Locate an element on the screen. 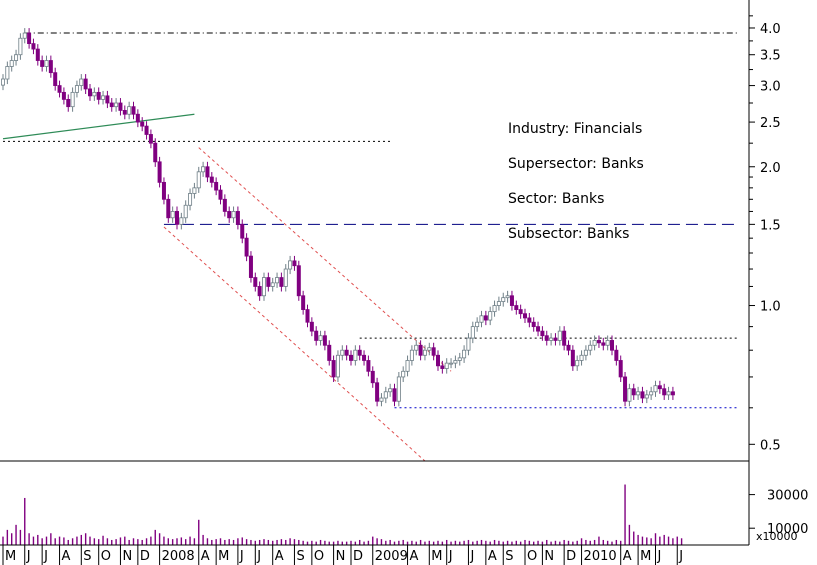 The width and height of the screenshot is (817, 565). price-tick-label: 4.0 is located at coordinates (770, 29).